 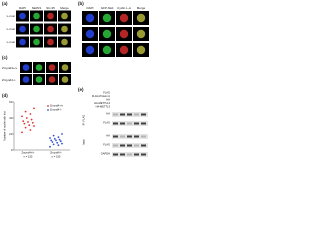 What do you see at coordinates (11, 102) in the screenshot?
I see `y-tick-label: 60` at bounding box center [11, 102].